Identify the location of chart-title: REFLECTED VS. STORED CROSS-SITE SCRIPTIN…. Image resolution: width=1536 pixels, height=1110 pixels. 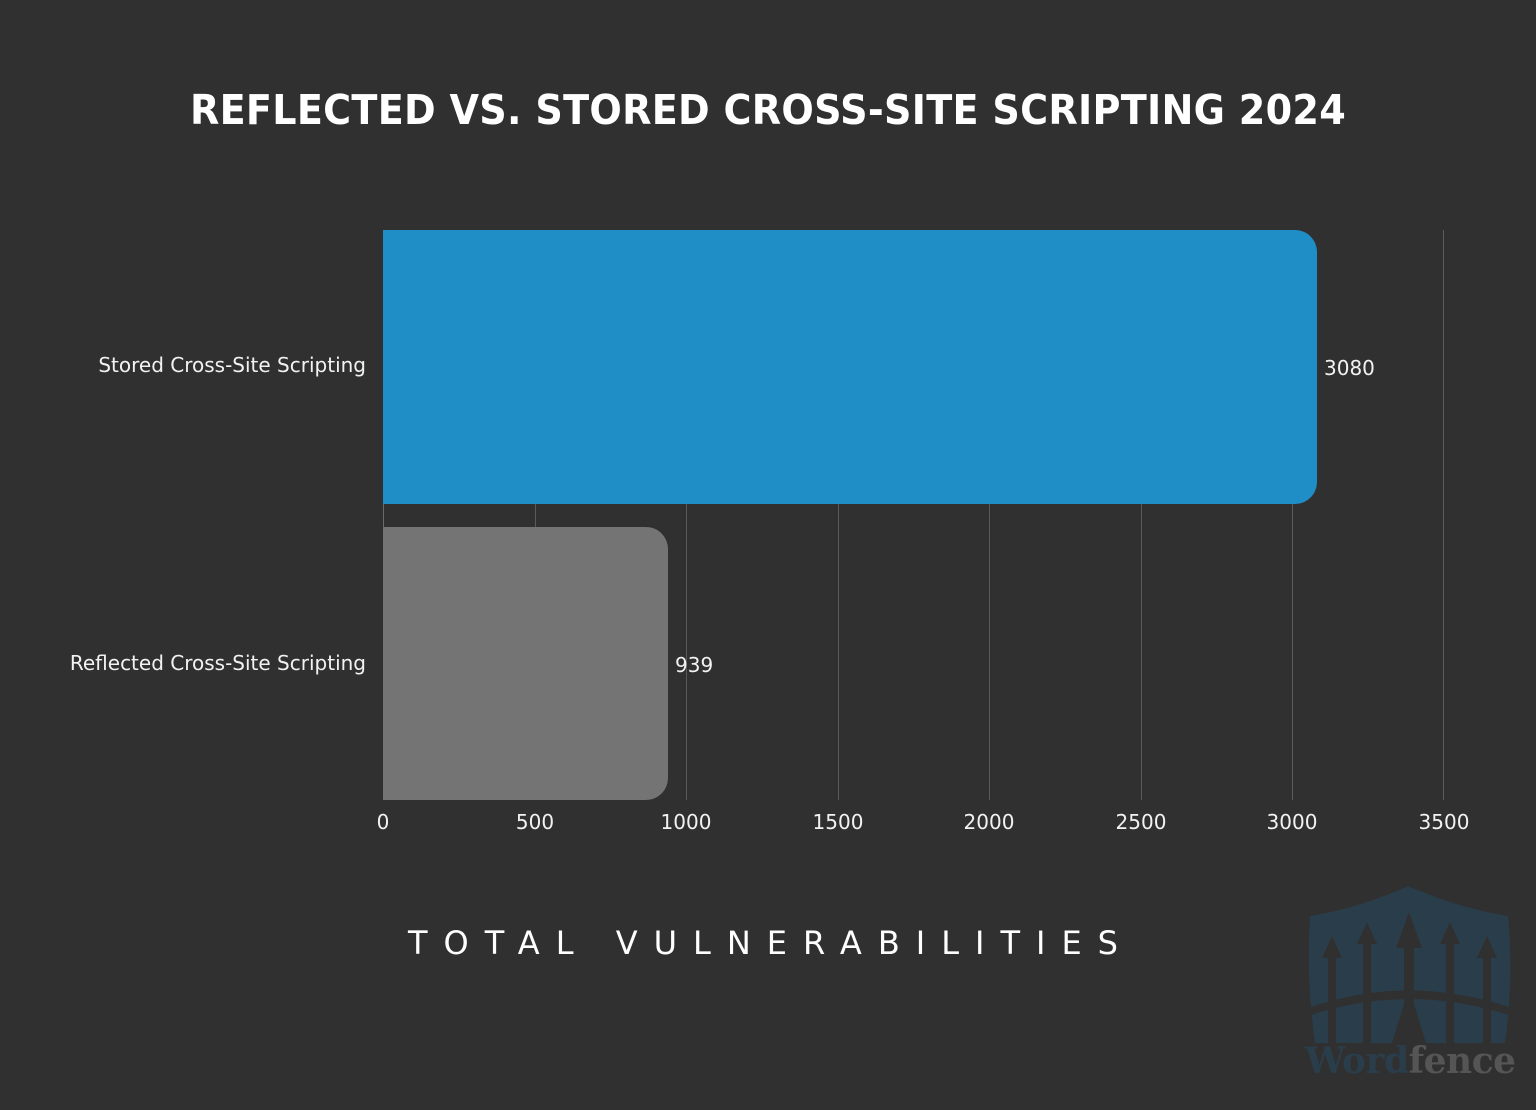
(768, 110).